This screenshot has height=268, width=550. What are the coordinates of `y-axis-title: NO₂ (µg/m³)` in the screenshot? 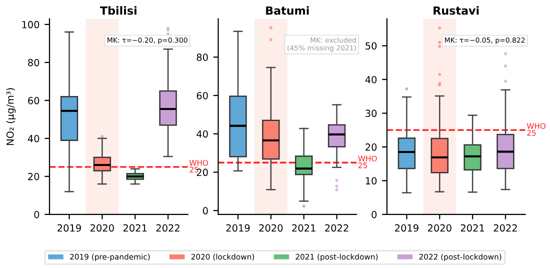 It's located at (11, 116).